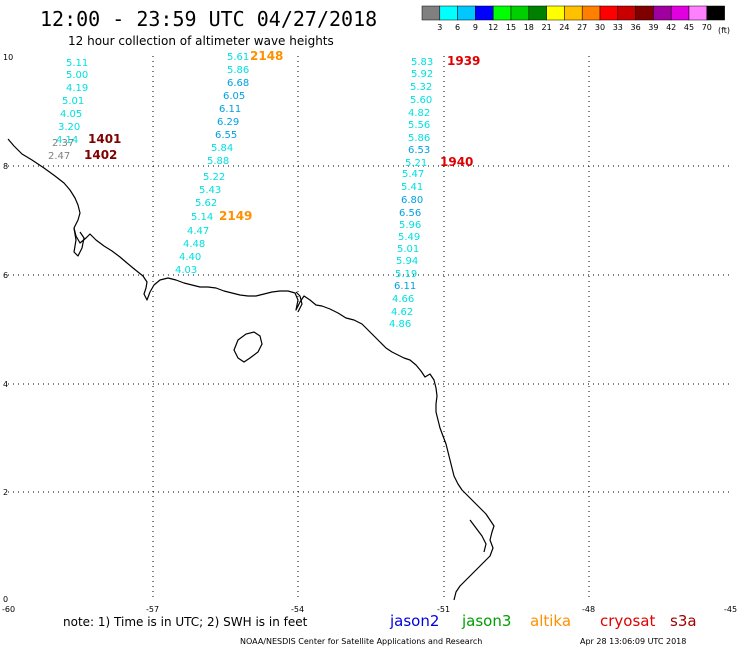 The width and height of the screenshot is (740, 650). Describe the element at coordinates (511, 27) in the screenshot. I see `scale-label: 15` at that location.